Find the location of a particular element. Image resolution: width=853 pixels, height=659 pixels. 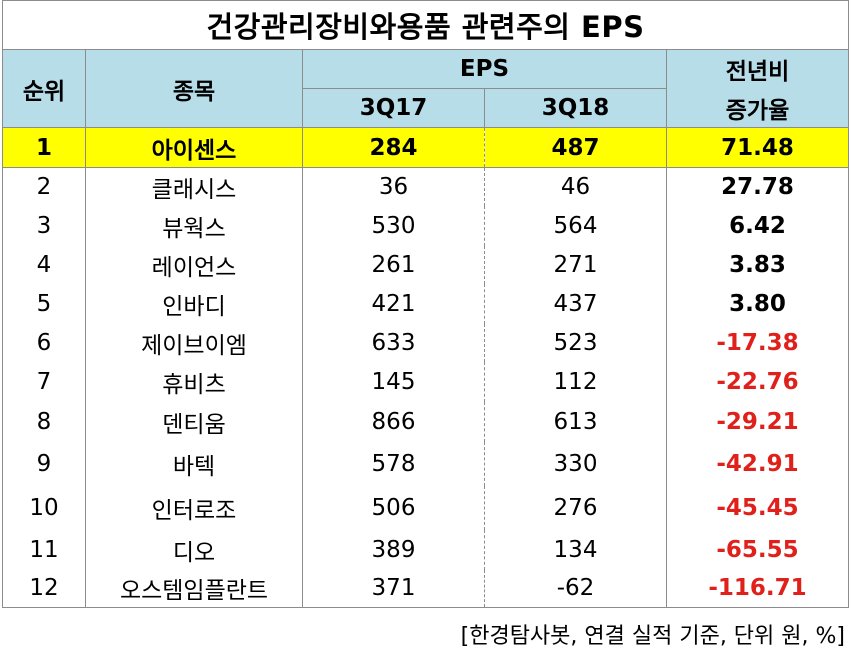

name-cell: 제이브이엠 is located at coordinates (194, 342).